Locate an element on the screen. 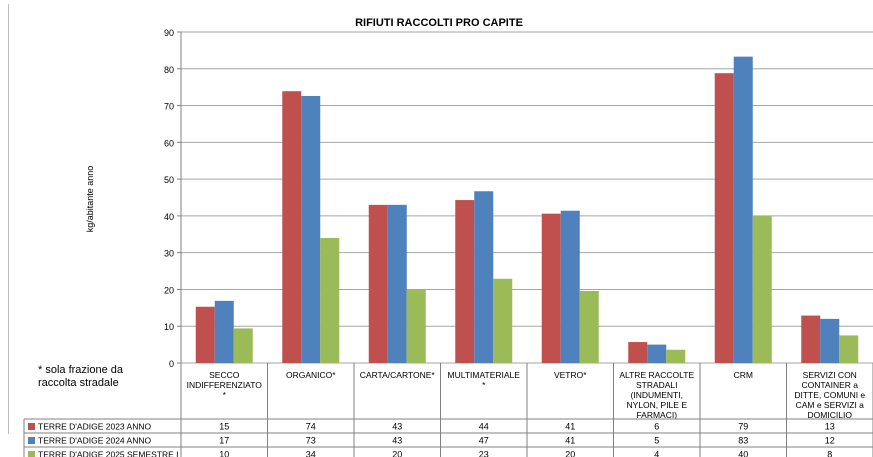 The image size is (873, 457). y-tick-label-30: 30 is located at coordinates (169, 254).